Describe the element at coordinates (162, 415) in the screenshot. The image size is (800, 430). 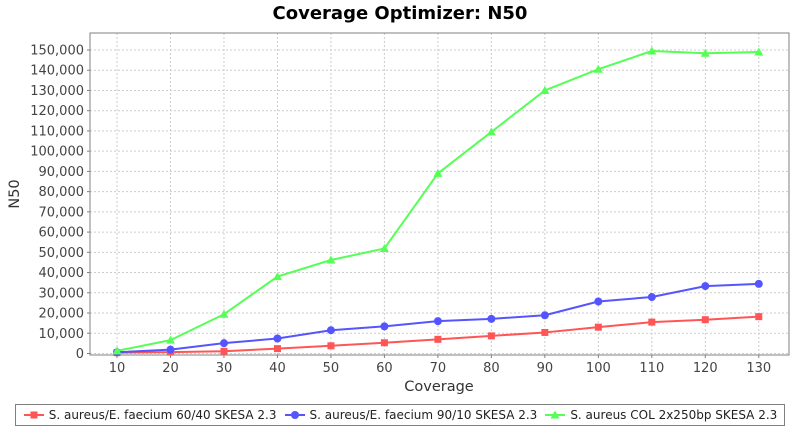
I see `legend-item-label: S. aureus/E. faecium 60/40 SKESA 2.3` at that location.